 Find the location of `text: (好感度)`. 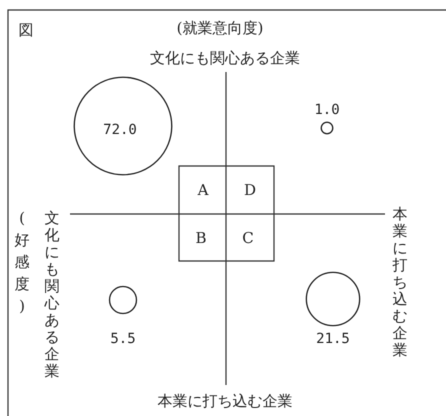

text: (好感度) is located at coordinates (22, 262).